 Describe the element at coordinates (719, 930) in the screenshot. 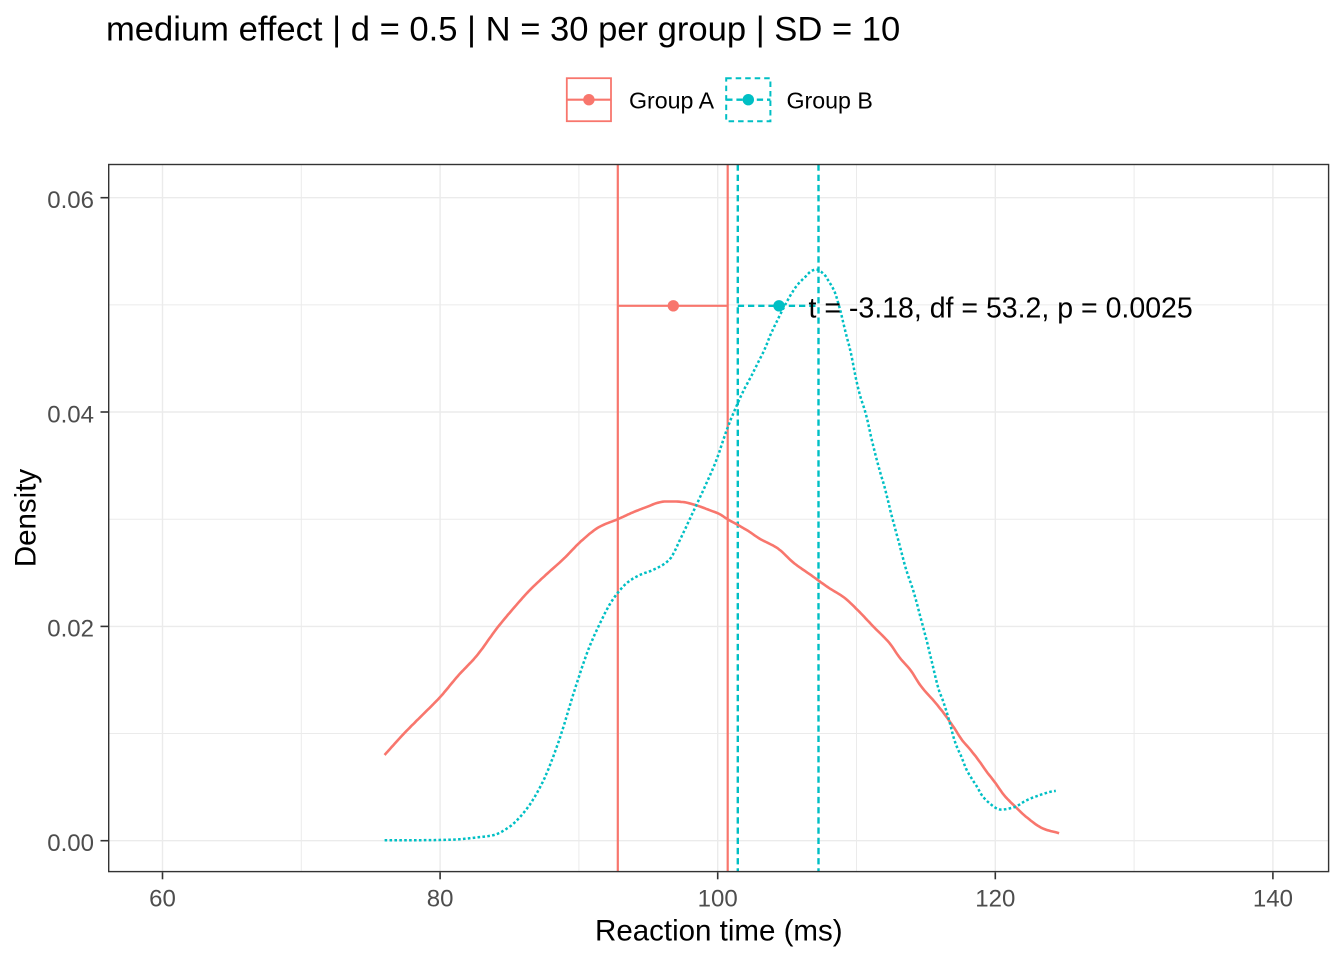

I see `svg-text: Reaction time (ms)` at that location.